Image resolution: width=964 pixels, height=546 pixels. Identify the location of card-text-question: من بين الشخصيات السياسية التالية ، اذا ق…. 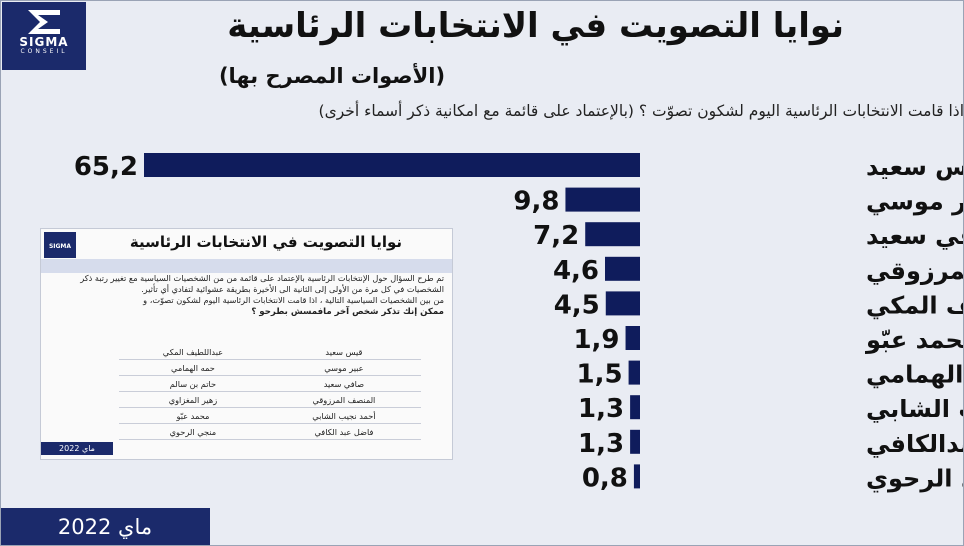
(293, 300).